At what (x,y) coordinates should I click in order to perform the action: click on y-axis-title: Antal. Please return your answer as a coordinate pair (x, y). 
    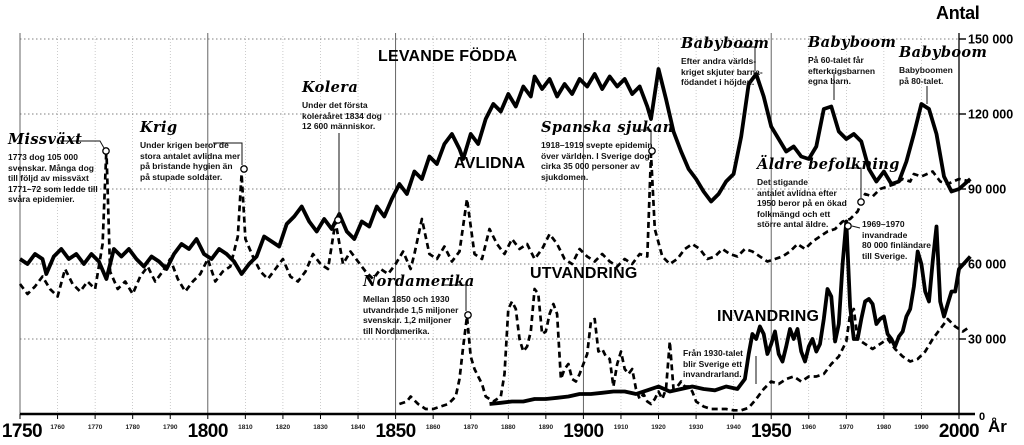
    Looking at the image, I should click on (958, 13).